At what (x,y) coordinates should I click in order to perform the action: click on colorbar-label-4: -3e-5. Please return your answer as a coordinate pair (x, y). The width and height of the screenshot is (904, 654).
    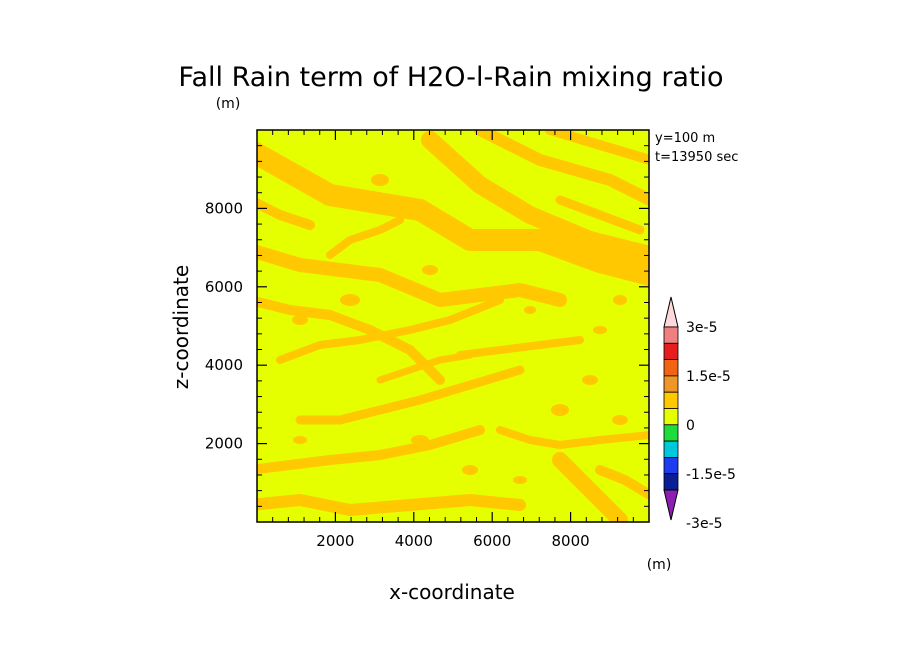
    Looking at the image, I should click on (704, 524).